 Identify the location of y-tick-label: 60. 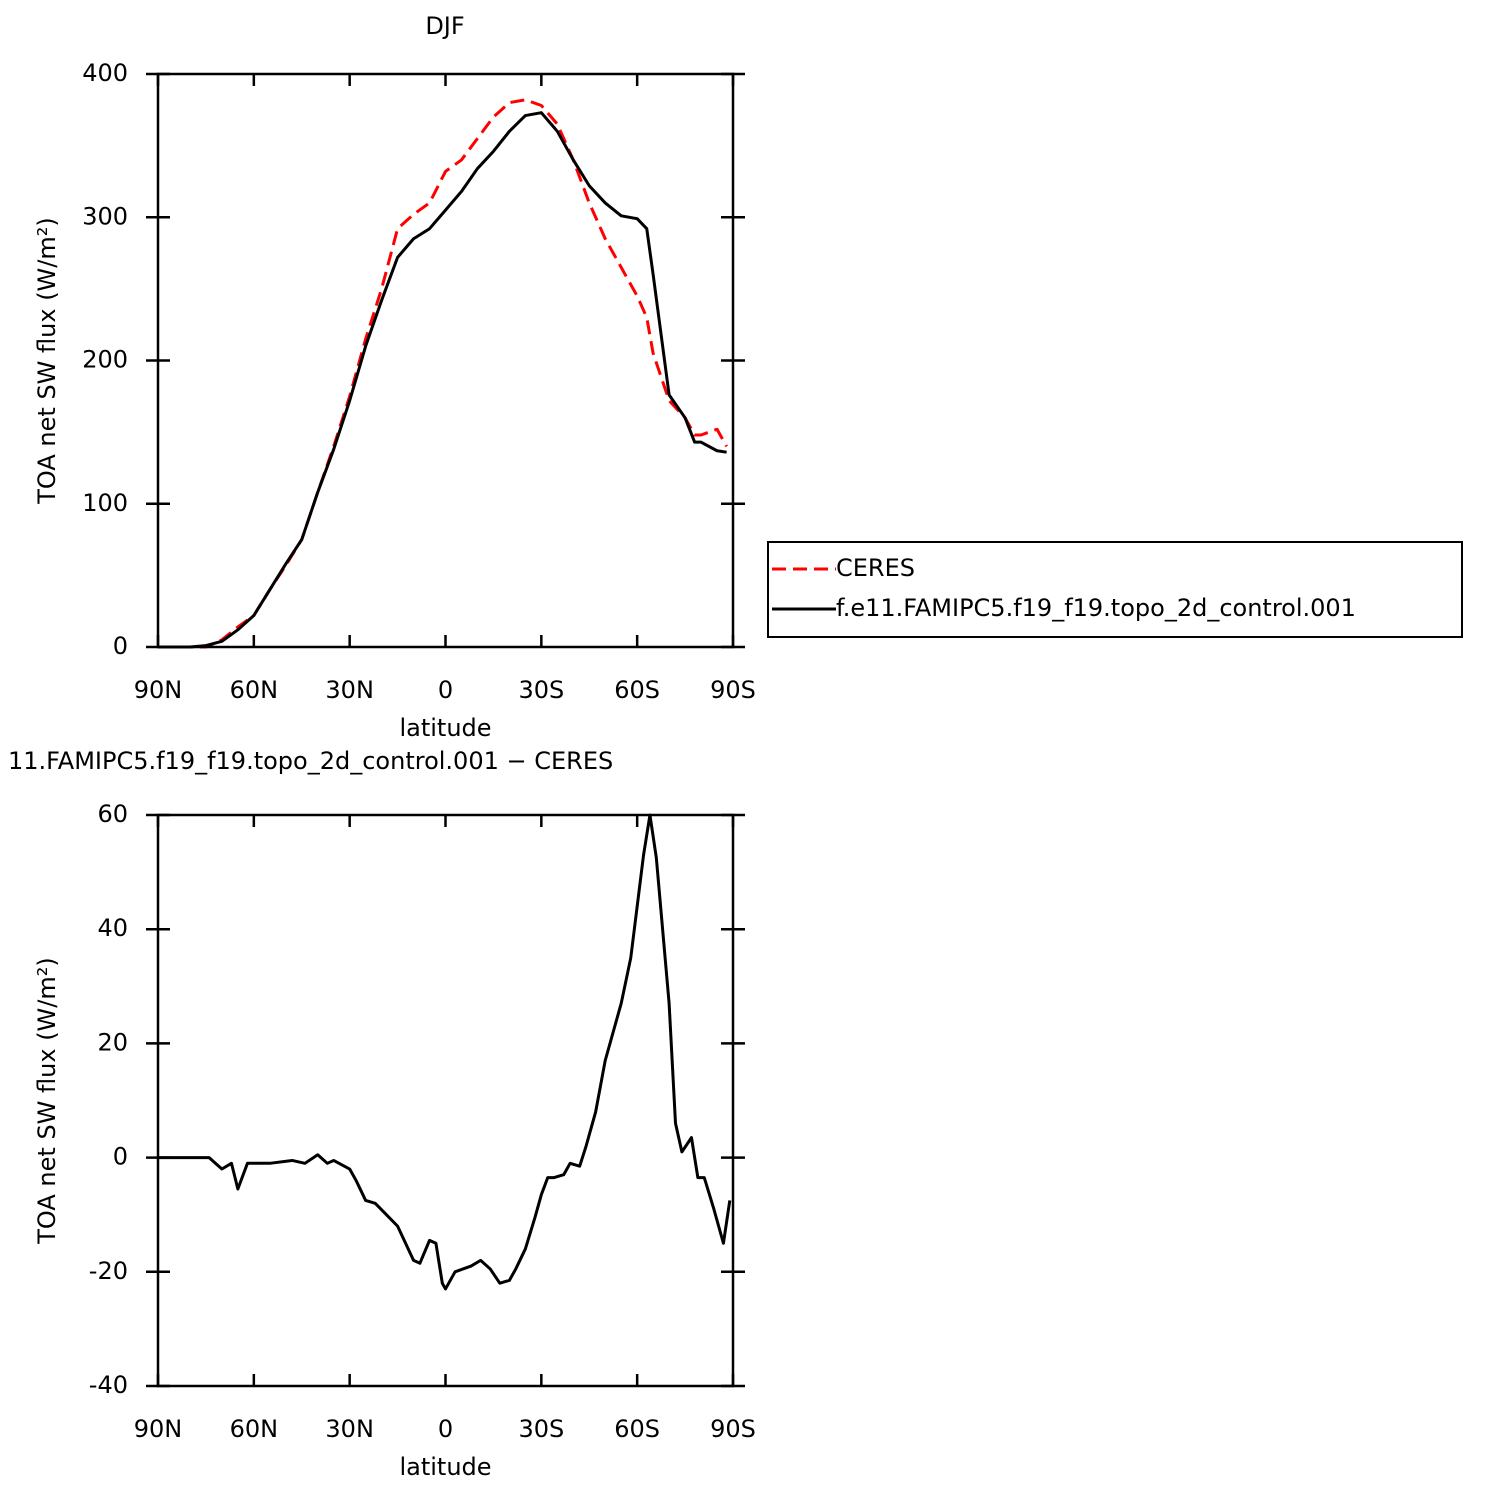
(112, 814).